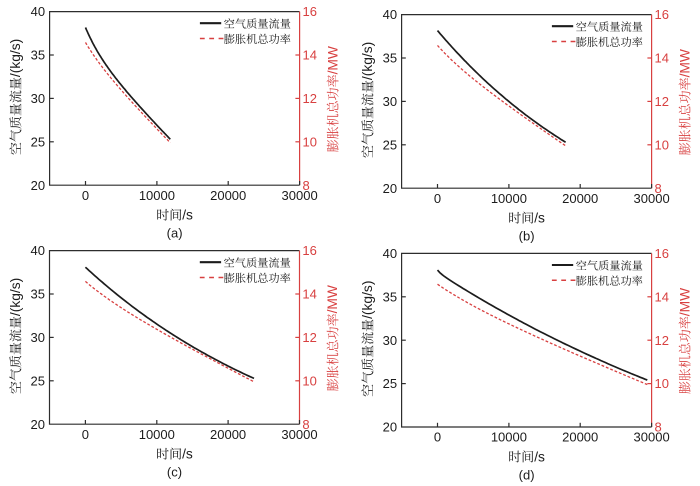  I want to click on svg-text: (b), so click(527, 236).